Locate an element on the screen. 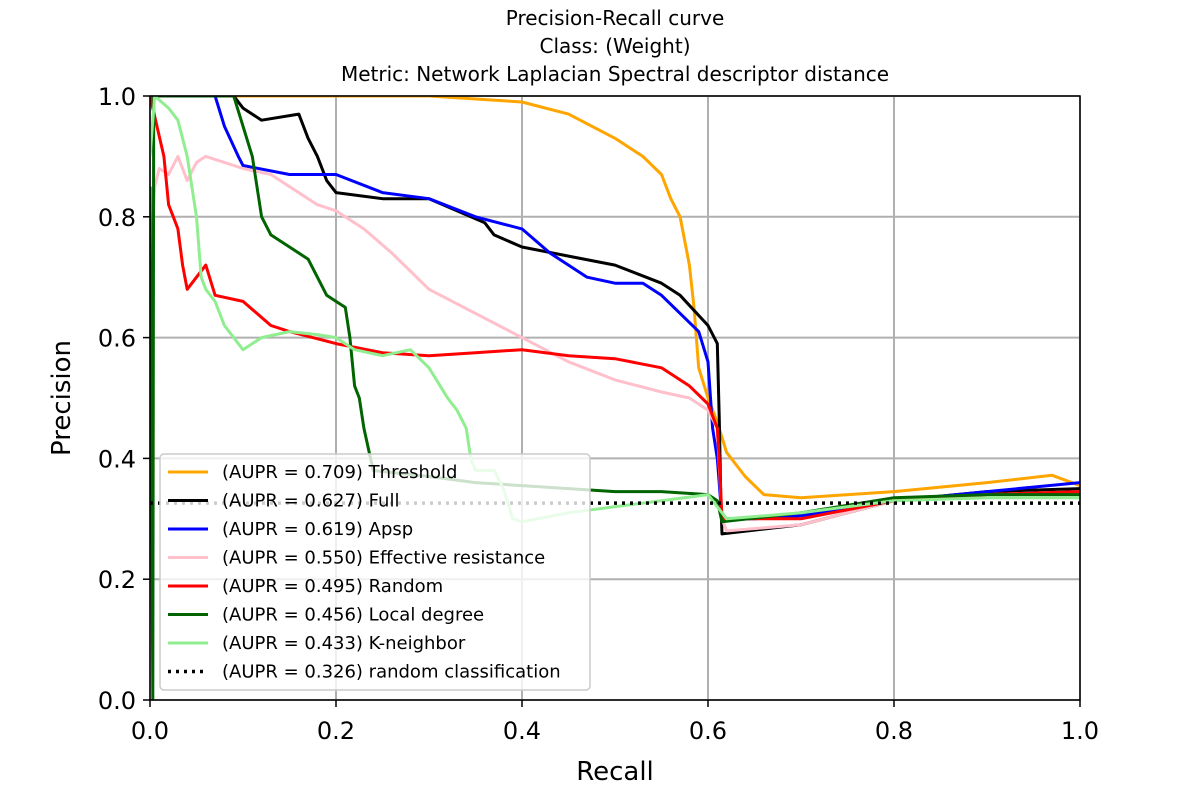 The image size is (1200, 800). y-tick-label: 1.0 is located at coordinates (117, 97).